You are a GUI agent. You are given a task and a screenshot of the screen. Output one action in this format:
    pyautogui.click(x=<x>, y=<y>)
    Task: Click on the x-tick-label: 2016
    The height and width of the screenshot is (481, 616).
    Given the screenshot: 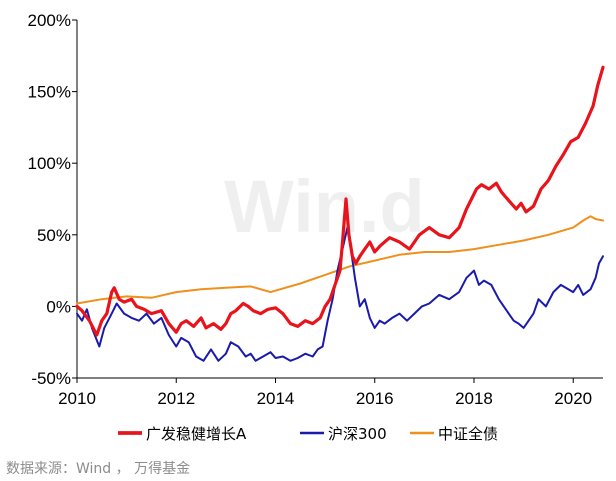 What is the action you would take?
    pyautogui.click(x=375, y=398)
    